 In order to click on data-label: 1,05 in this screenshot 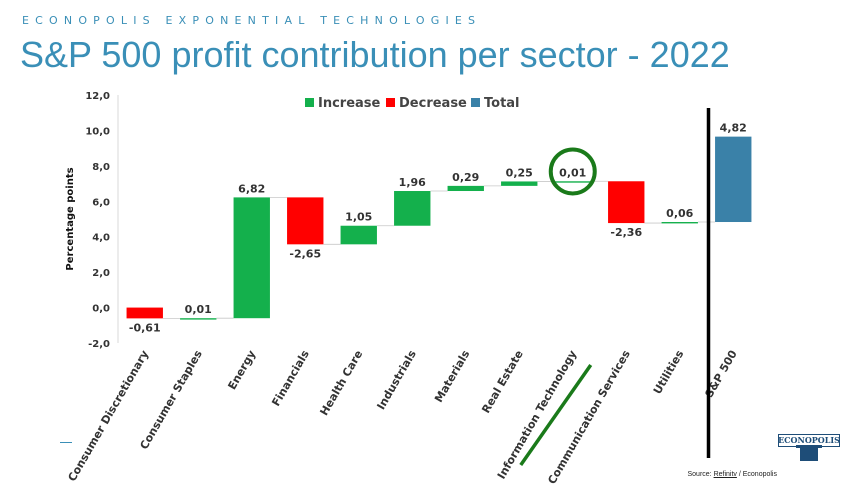, I will do `click(358, 217)`.